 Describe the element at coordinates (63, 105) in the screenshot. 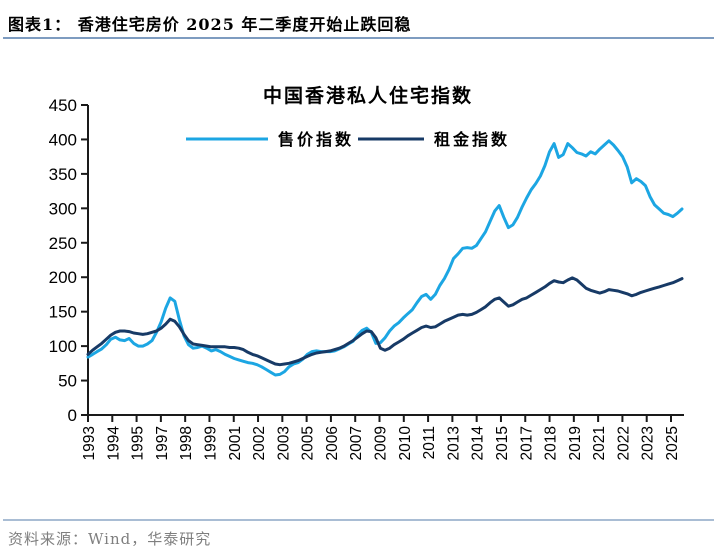

I see `y-tick-label: 450` at that location.